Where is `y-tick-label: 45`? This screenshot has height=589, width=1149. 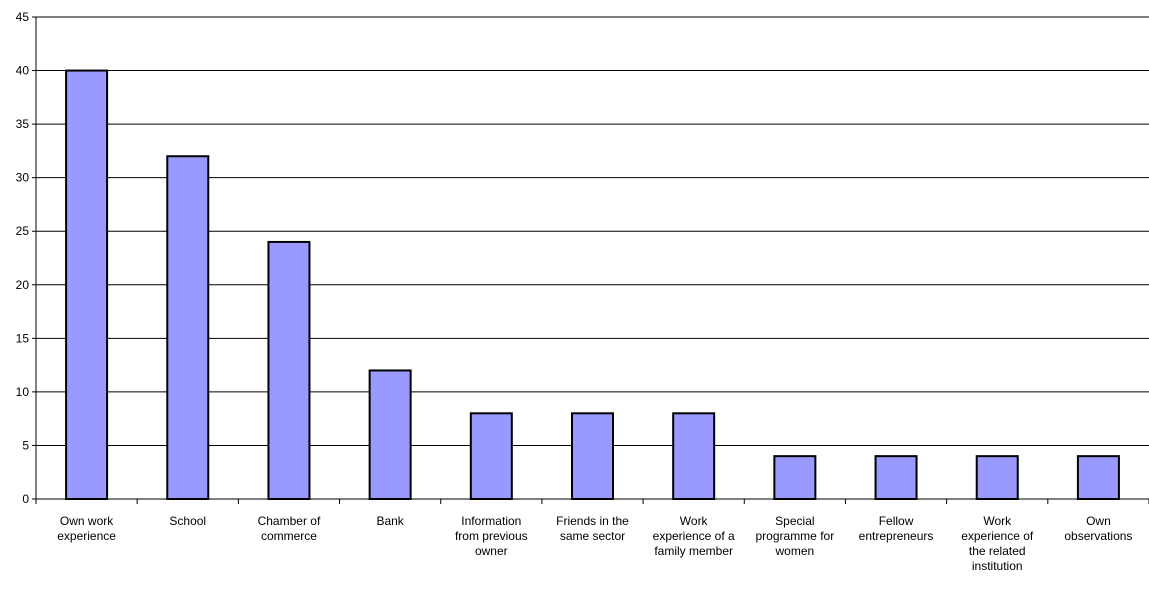 y-tick-label: 45 is located at coordinates (23, 17).